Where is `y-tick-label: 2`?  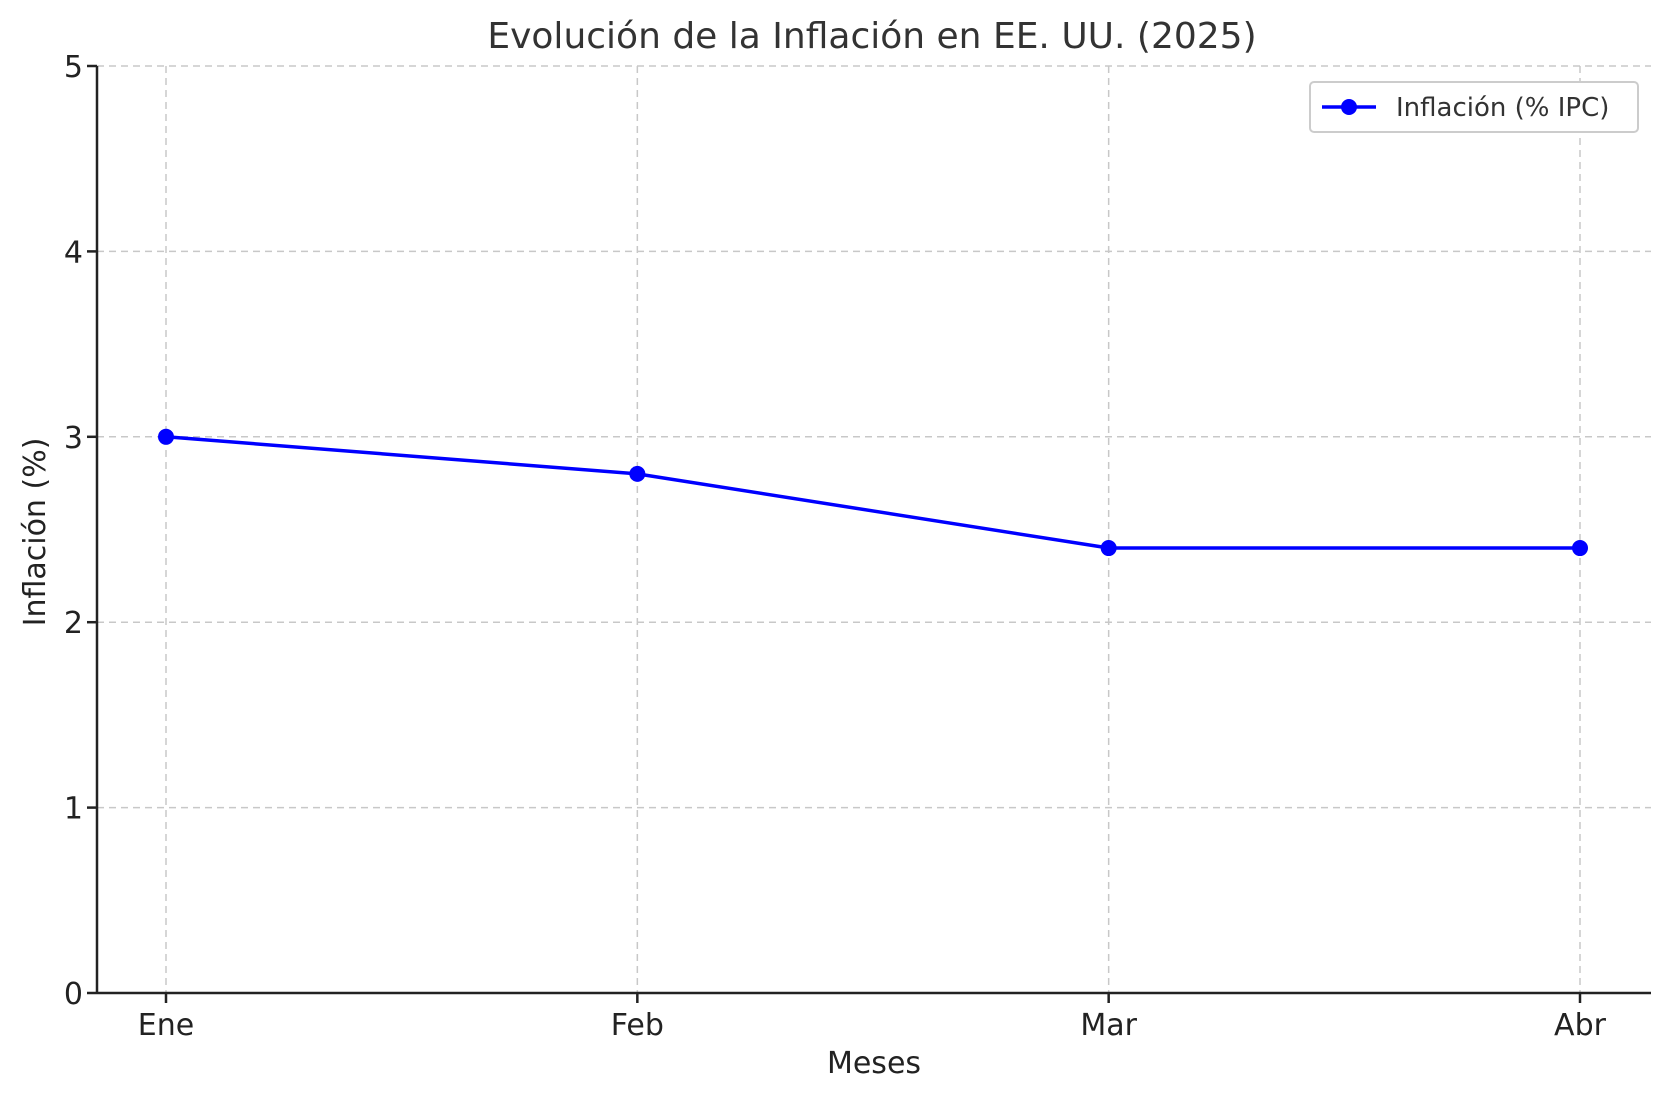
y-tick-label: 2 is located at coordinates (73, 623).